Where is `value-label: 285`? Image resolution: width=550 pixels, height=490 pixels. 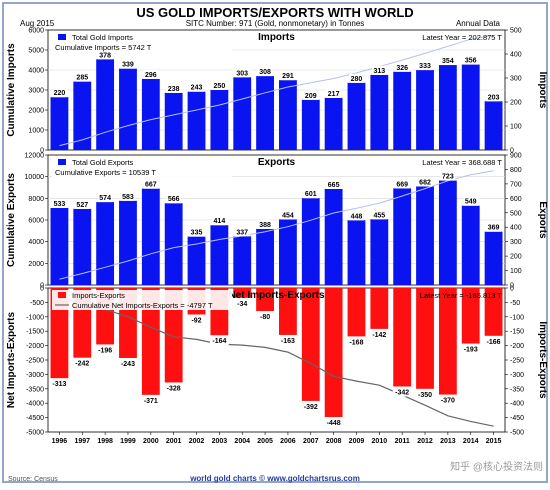 value-label: 285 is located at coordinates (82, 78).